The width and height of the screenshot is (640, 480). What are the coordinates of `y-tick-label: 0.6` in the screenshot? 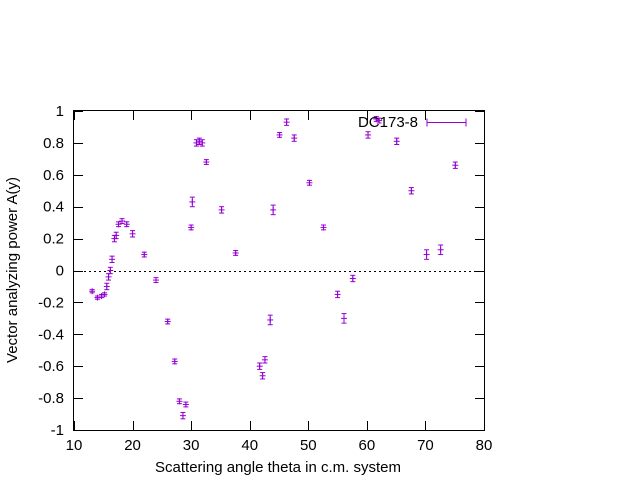 It's located at (53, 175).